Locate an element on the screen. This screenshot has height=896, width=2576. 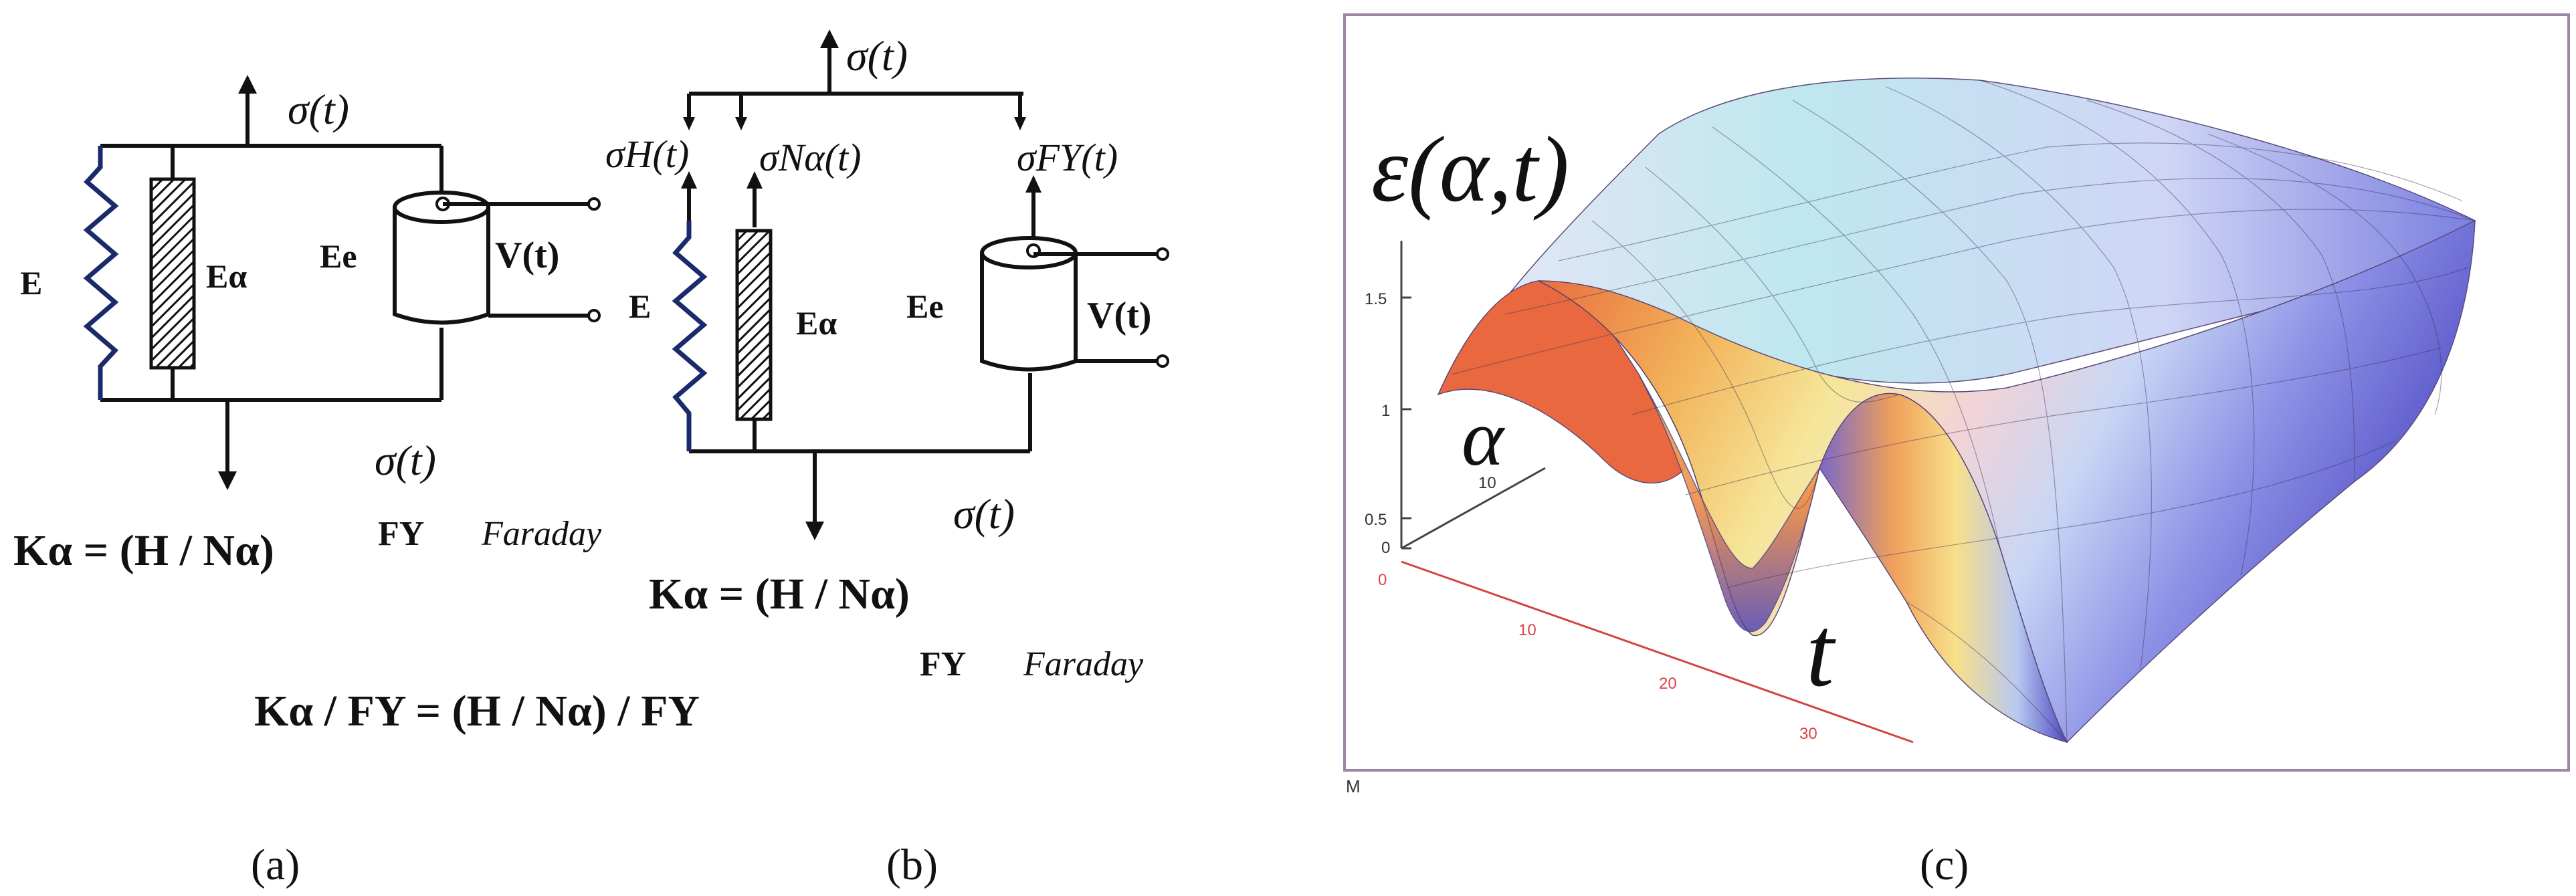
alpha-axis-label: α is located at coordinates (1483, 437).